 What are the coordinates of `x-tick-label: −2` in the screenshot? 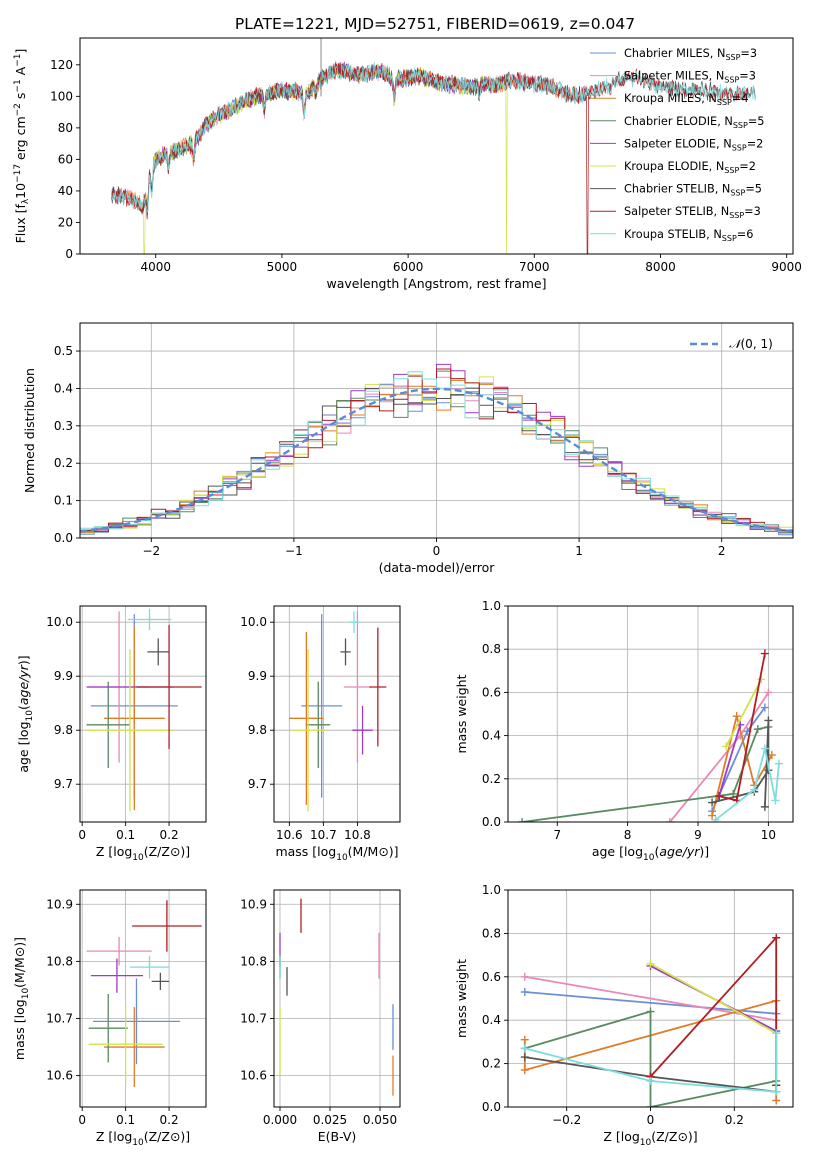 It's located at (151, 551).